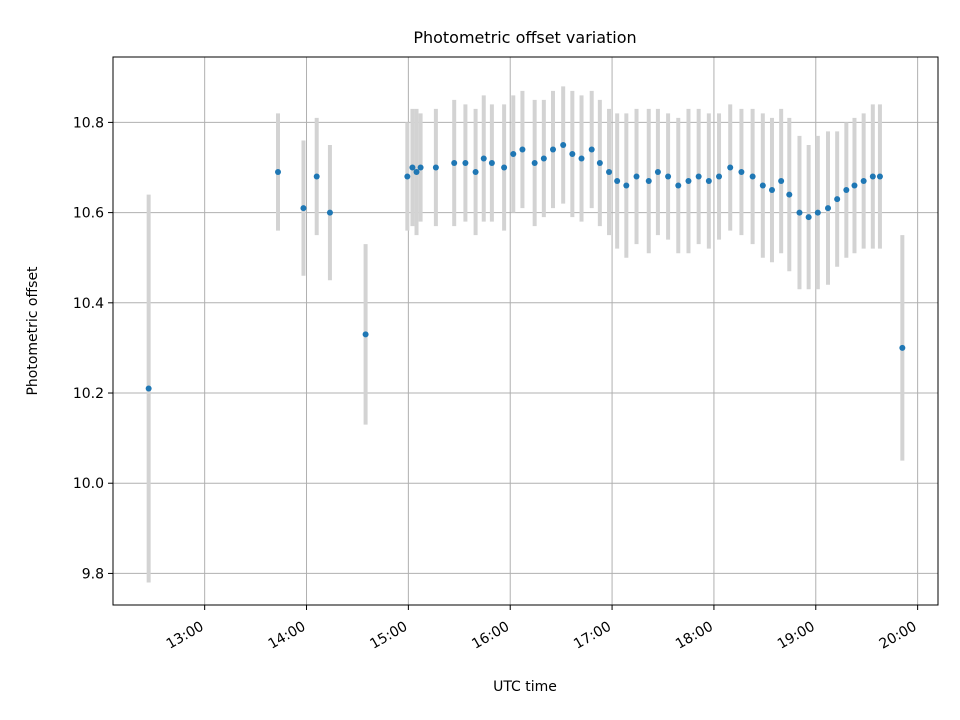 The image size is (960, 720). I want to click on x-tick-label: 15:00, so click(388, 636).